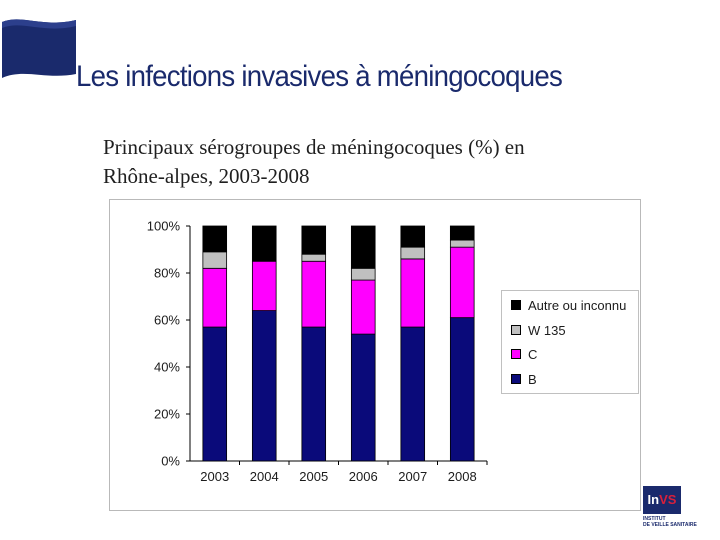  Describe the element at coordinates (653, 499) in the screenshot. I see `invs-mark-left: In` at that location.